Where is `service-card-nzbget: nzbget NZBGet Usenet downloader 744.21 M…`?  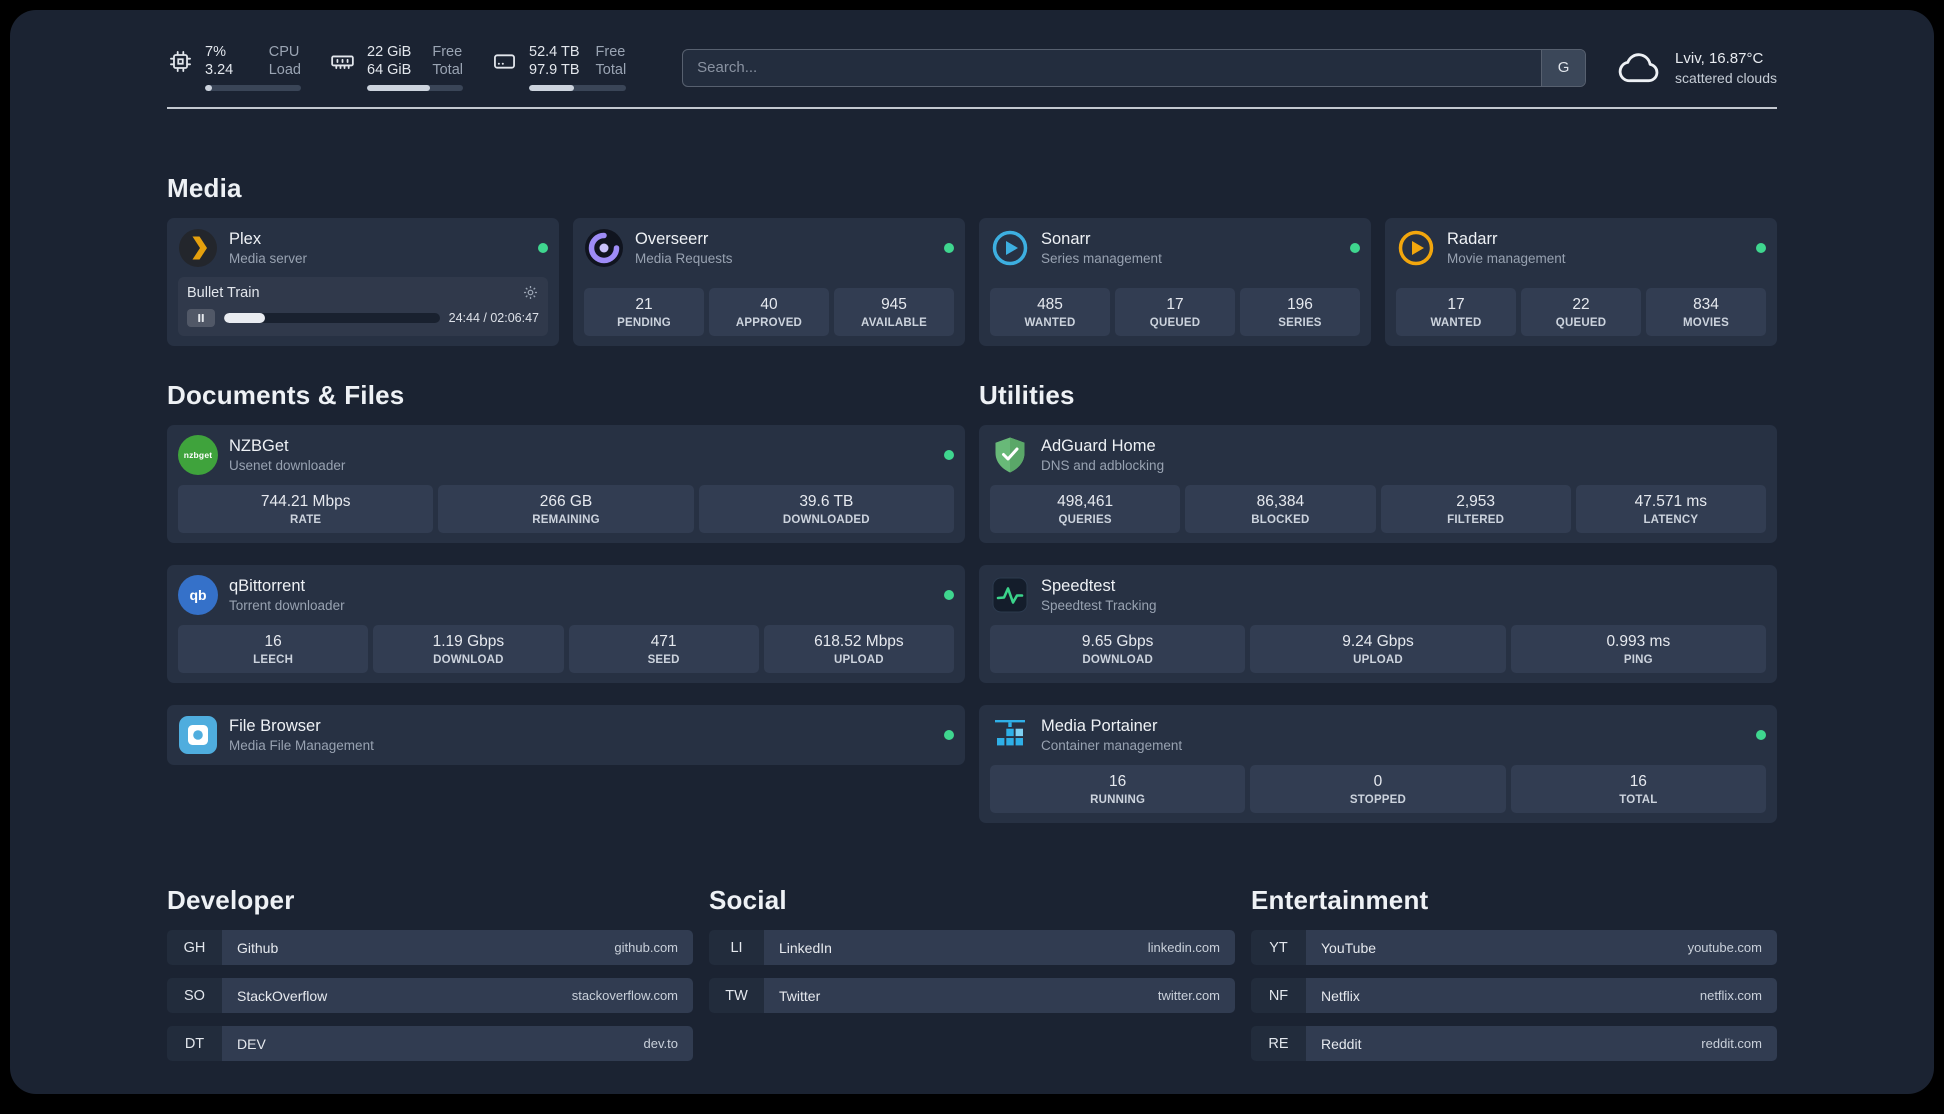
service-card-nzbget: nzbget NZBGet Usenet downloader 744.21 M… is located at coordinates (566, 484).